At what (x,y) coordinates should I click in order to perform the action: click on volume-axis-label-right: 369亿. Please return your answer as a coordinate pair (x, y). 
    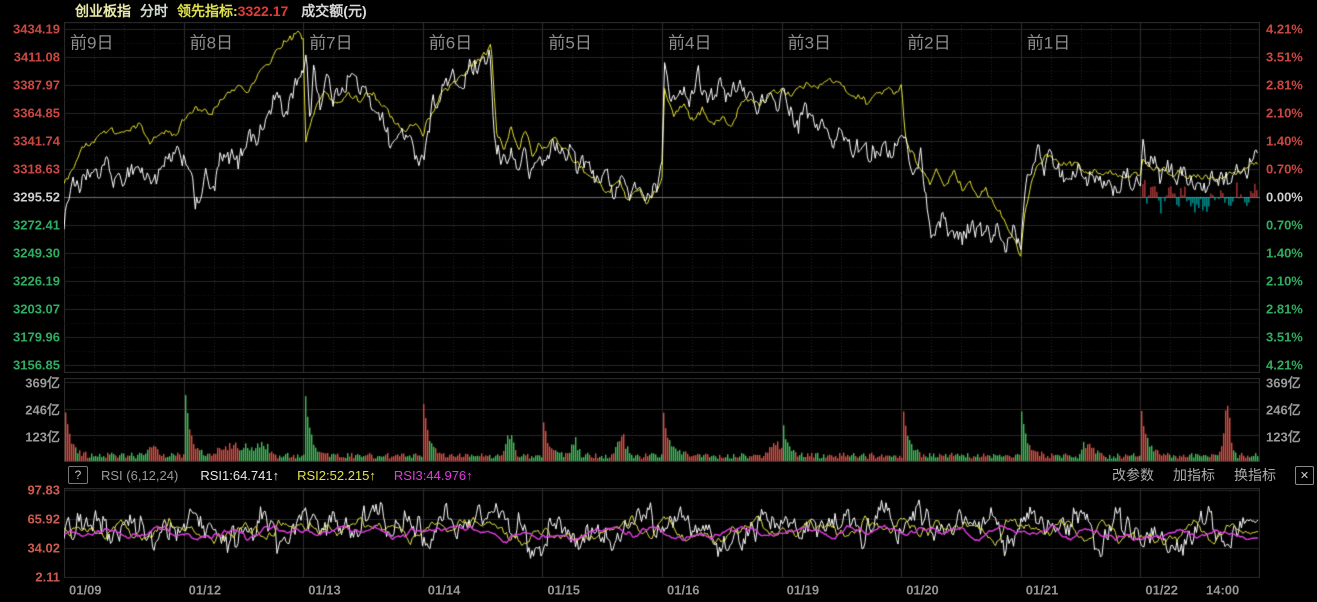
    Looking at the image, I should click on (1283, 383).